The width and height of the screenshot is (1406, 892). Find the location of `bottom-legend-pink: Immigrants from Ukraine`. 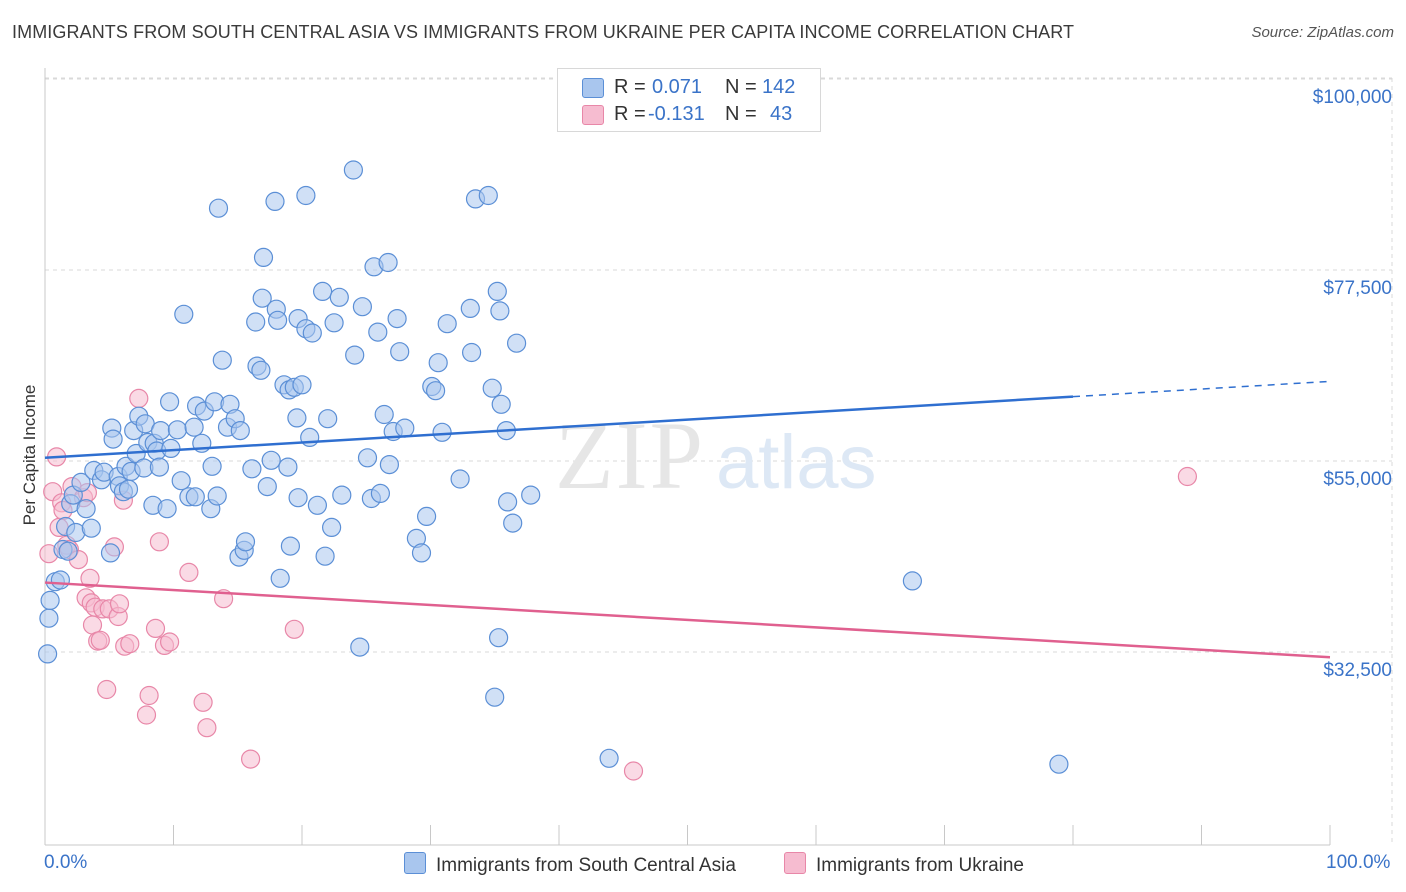

bottom-legend-pink: Immigrants from Ukraine is located at coordinates (904, 864).